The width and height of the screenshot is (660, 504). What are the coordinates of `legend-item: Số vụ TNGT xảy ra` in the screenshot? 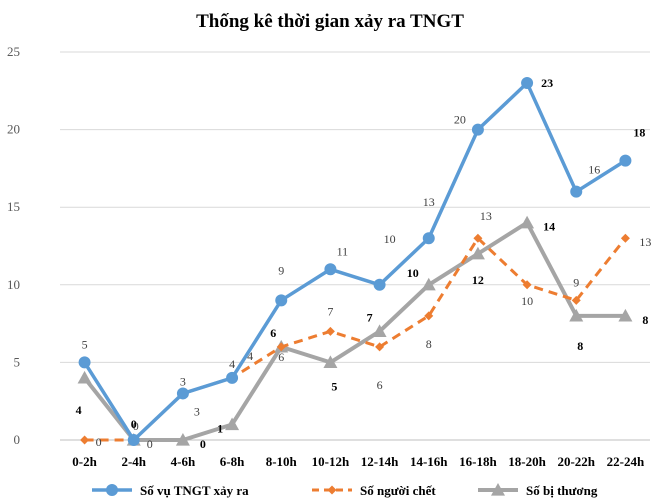 It's located at (170, 490).